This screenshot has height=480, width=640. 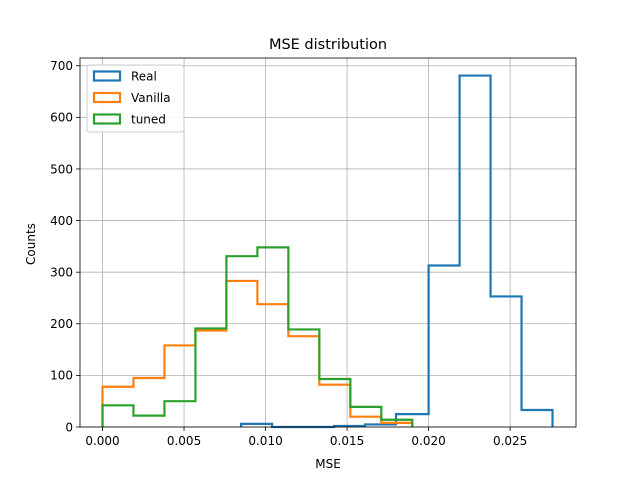 What do you see at coordinates (347, 441) in the screenshot?
I see `x-tick-label: 0.015` at bounding box center [347, 441].